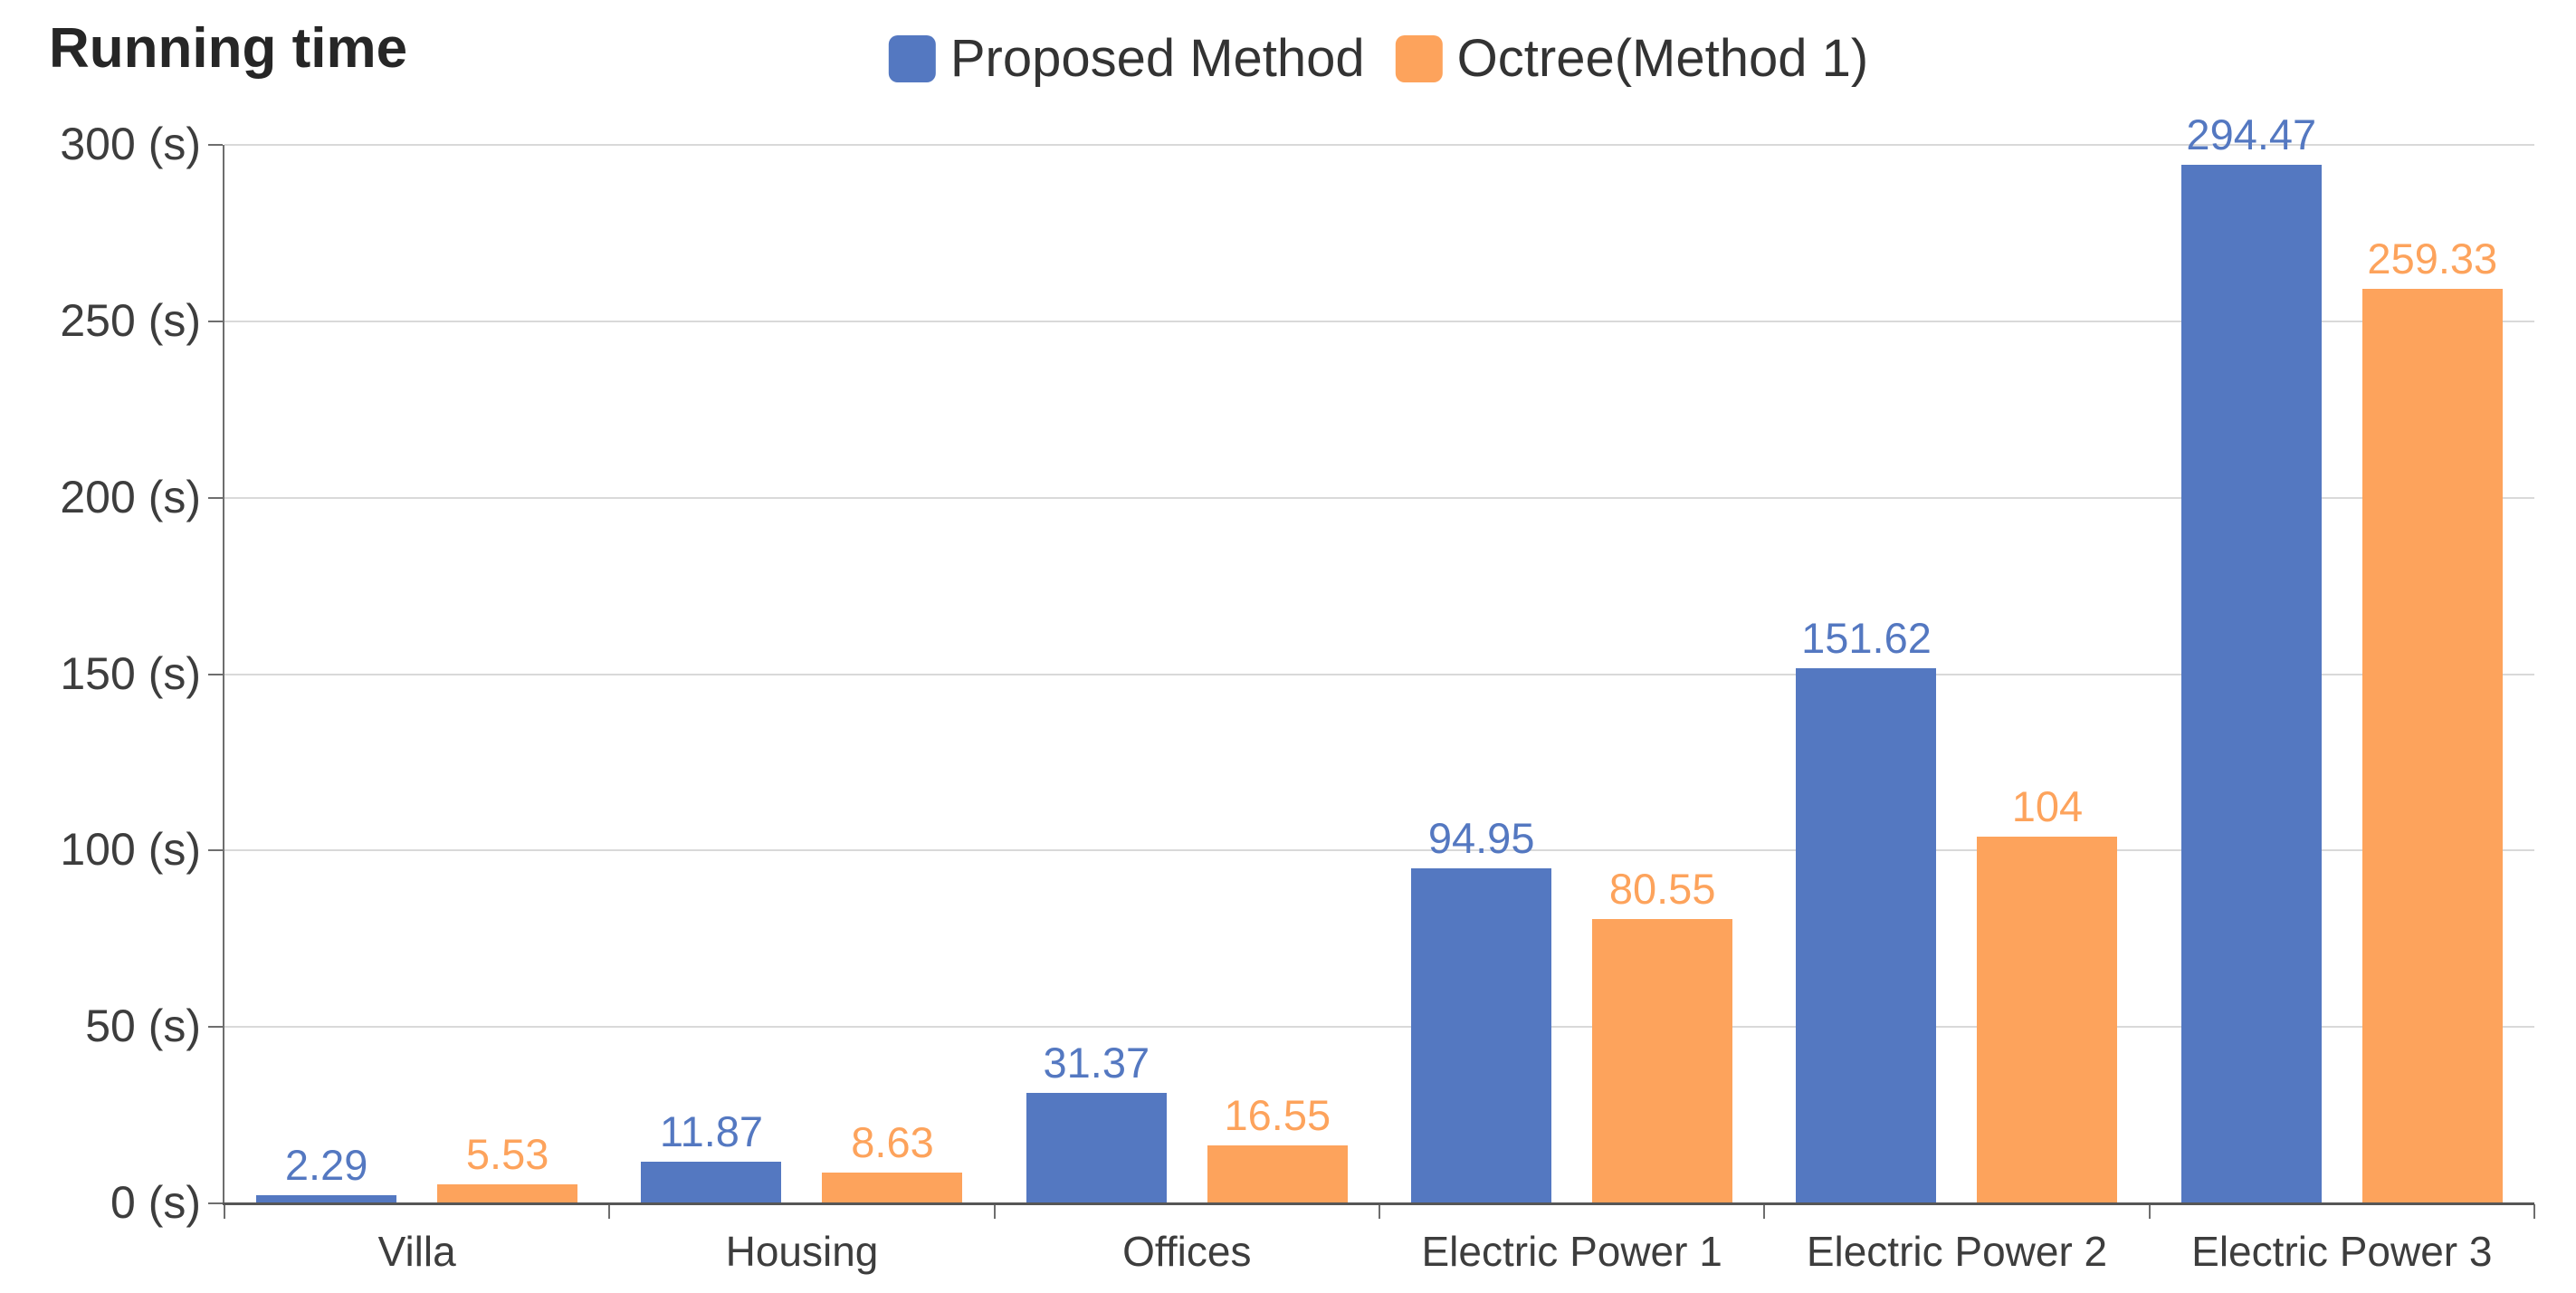  What do you see at coordinates (2432, 258) in the screenshot?
I see `data-label: 259.33` at bounding box center [2432, 258].